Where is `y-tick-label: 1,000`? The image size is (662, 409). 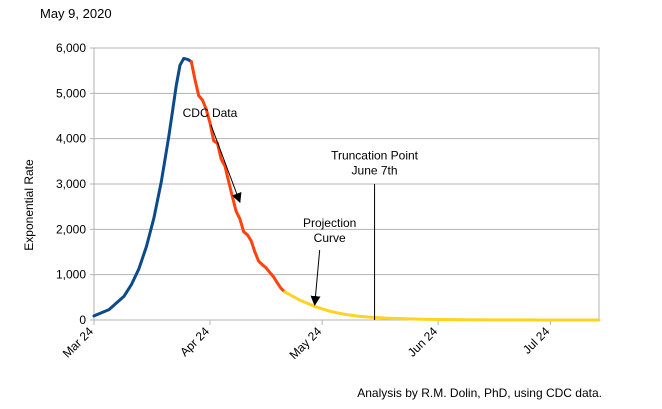 y-tick-label: 1,000 is located at coordinates (71, 275).